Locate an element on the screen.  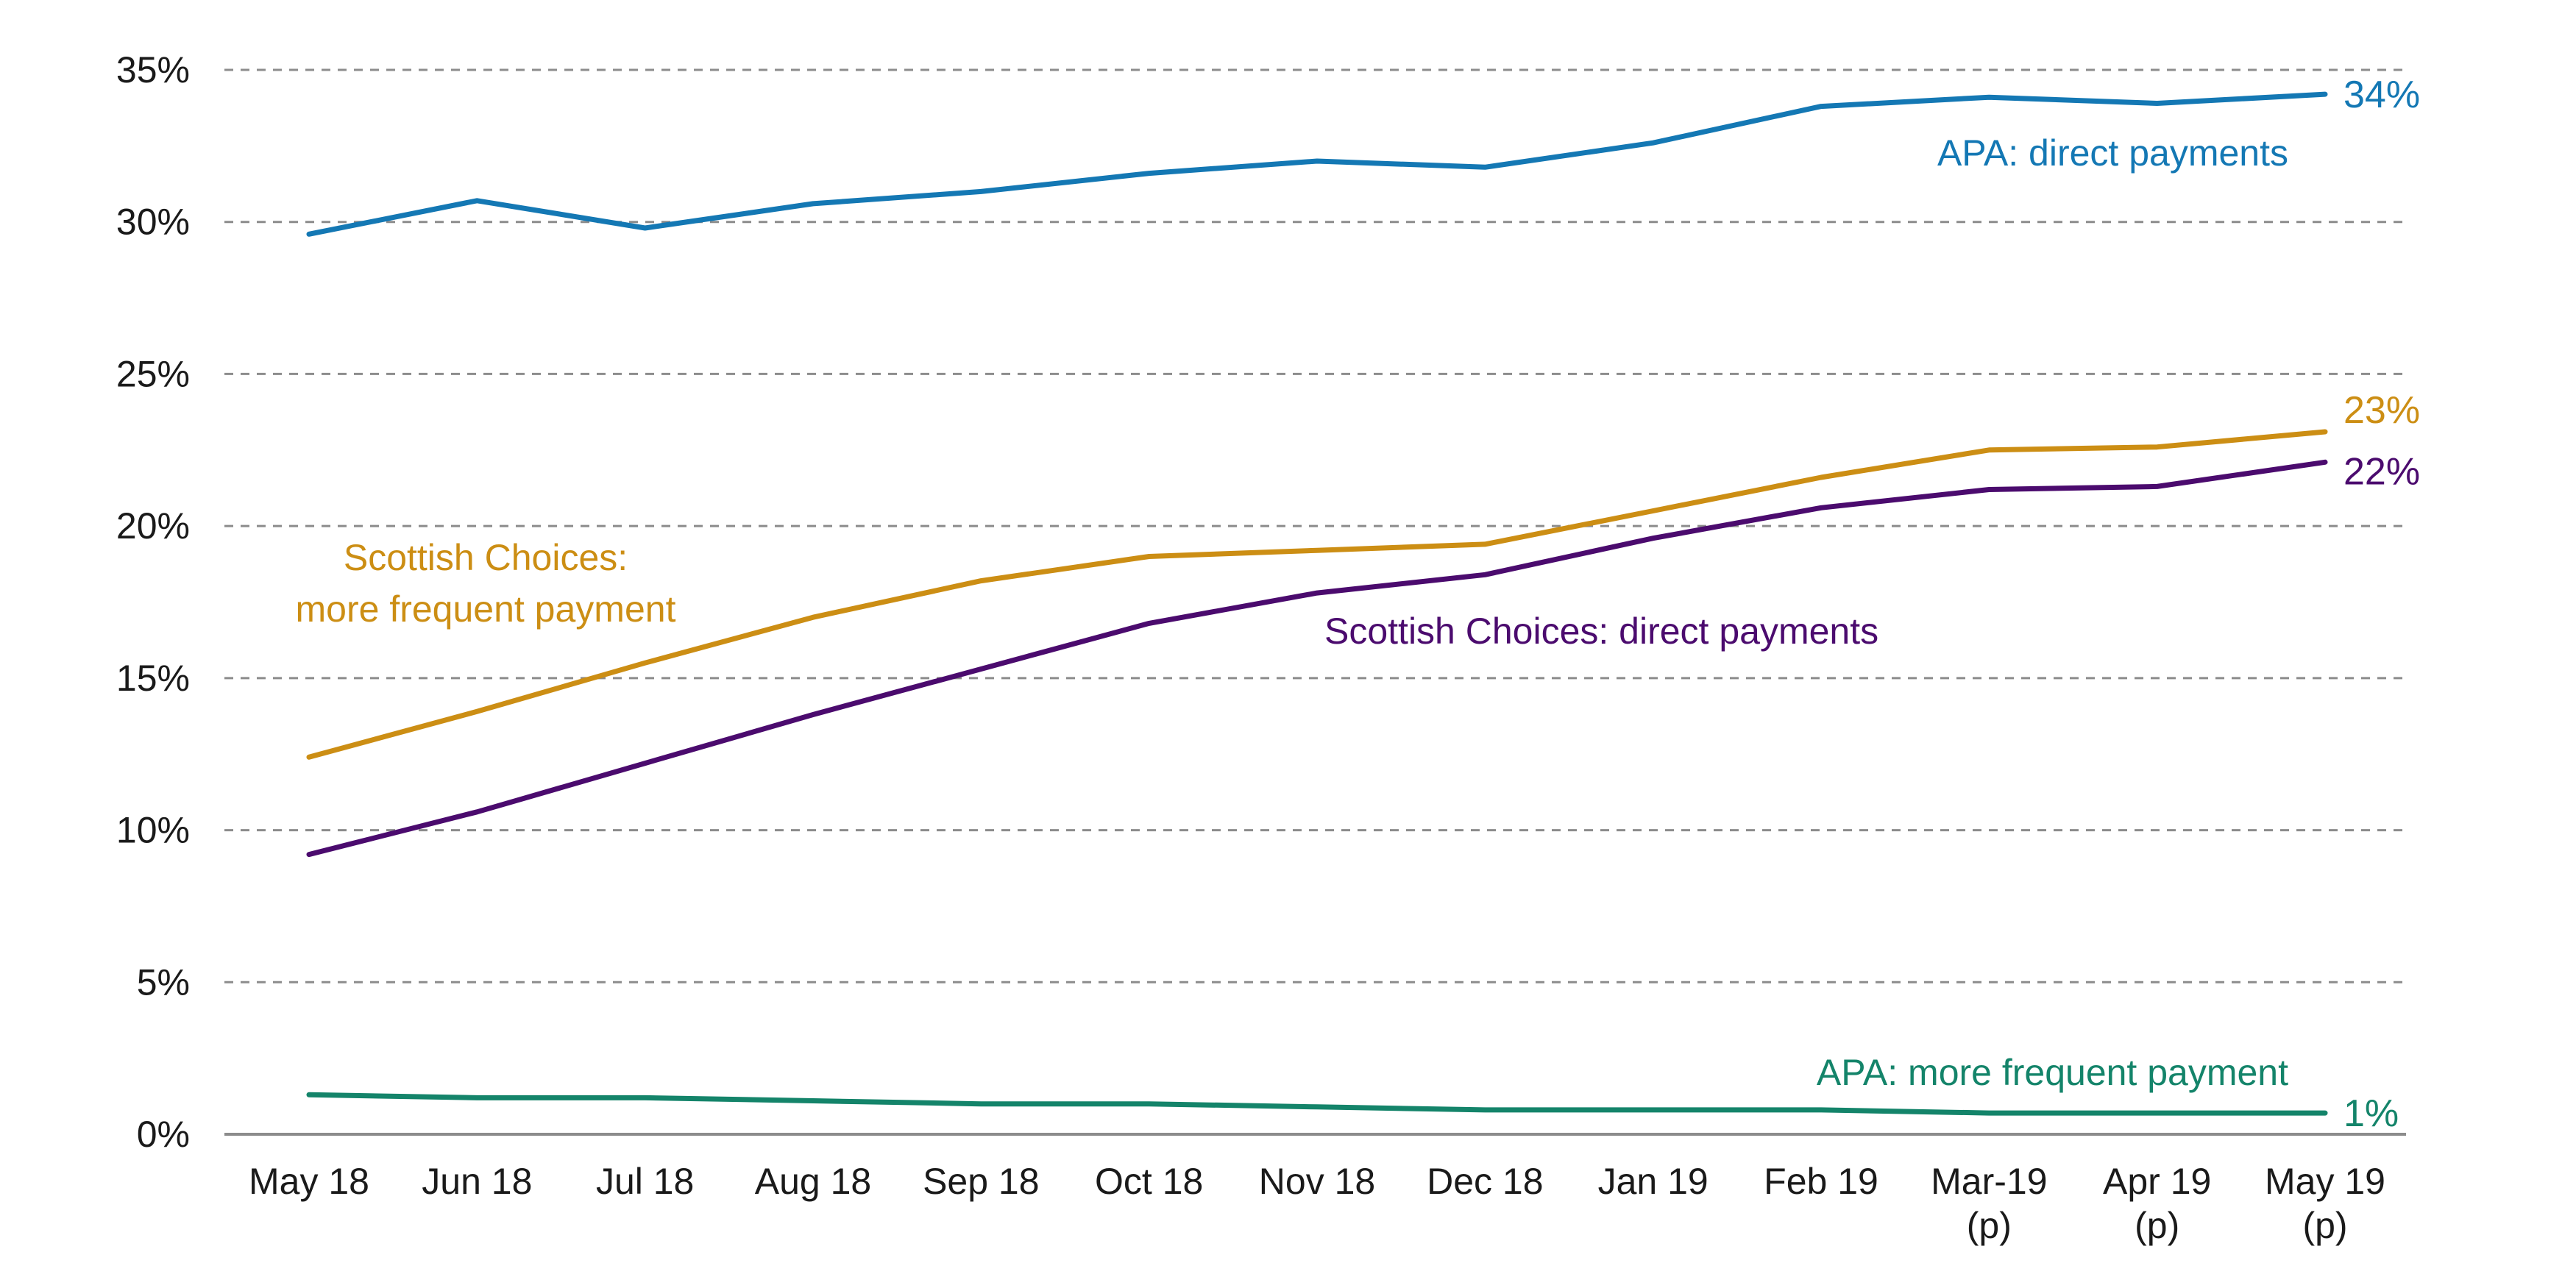
y-tick-label: 5% is located at coordinates (163, 982).